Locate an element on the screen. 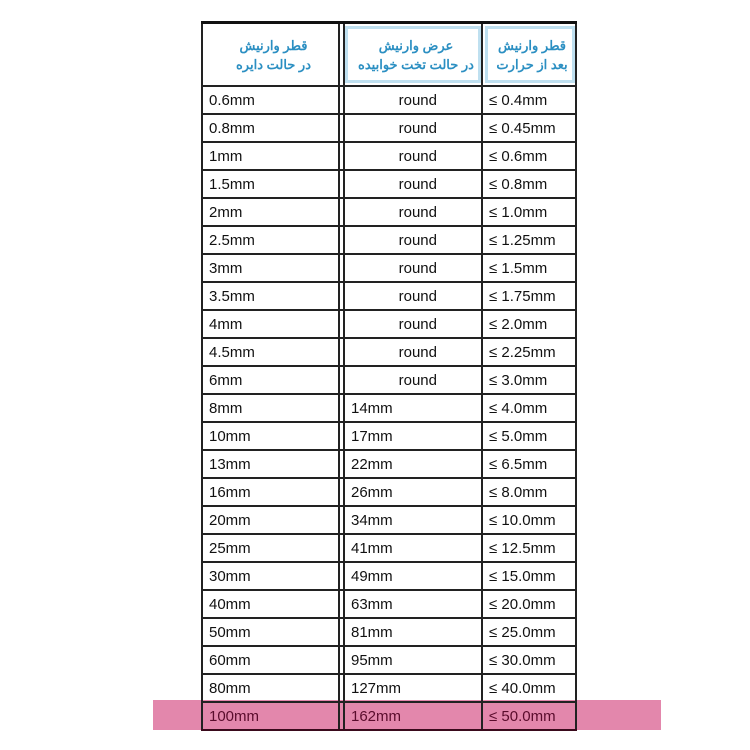 The height and width of the screenshot is (750, 750). table-row: 13mm 22mm ≤ 6.5mm is located at coordinates (389, 465).